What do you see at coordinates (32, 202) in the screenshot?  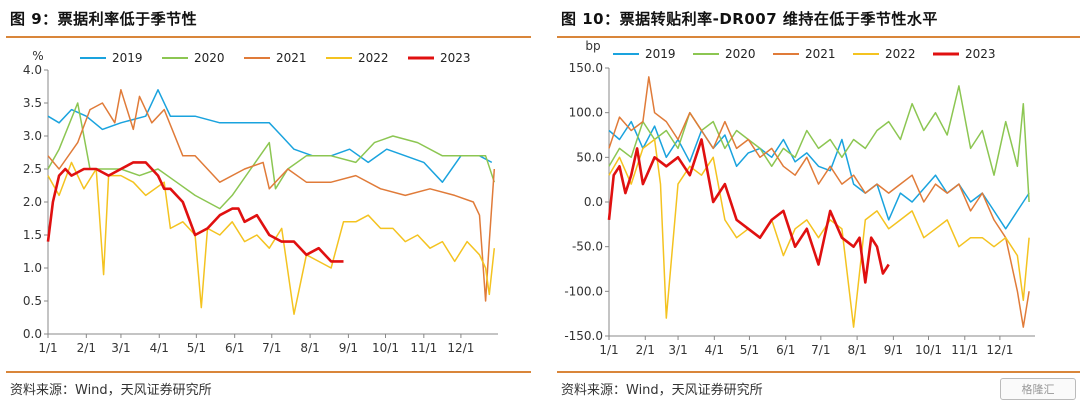 I see `y-tick-label: 2.0` at bounding box center [32, 202].